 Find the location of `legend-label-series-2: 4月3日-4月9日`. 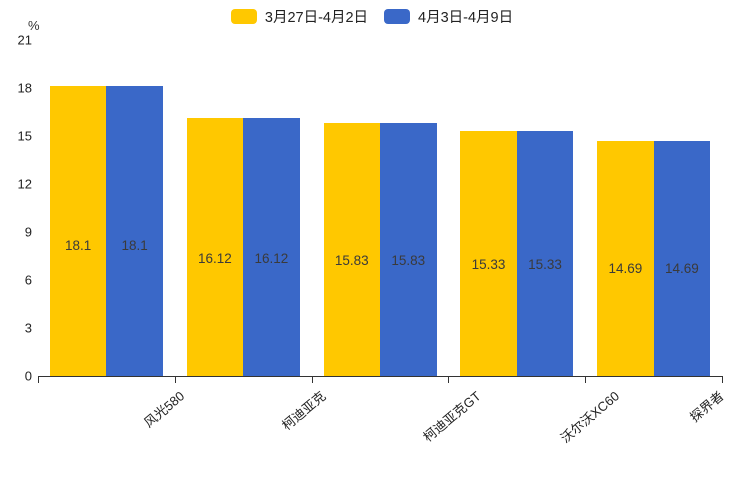

legend-label-series-2: 4月3日-4月9日 is located at coordinates (466, 18).